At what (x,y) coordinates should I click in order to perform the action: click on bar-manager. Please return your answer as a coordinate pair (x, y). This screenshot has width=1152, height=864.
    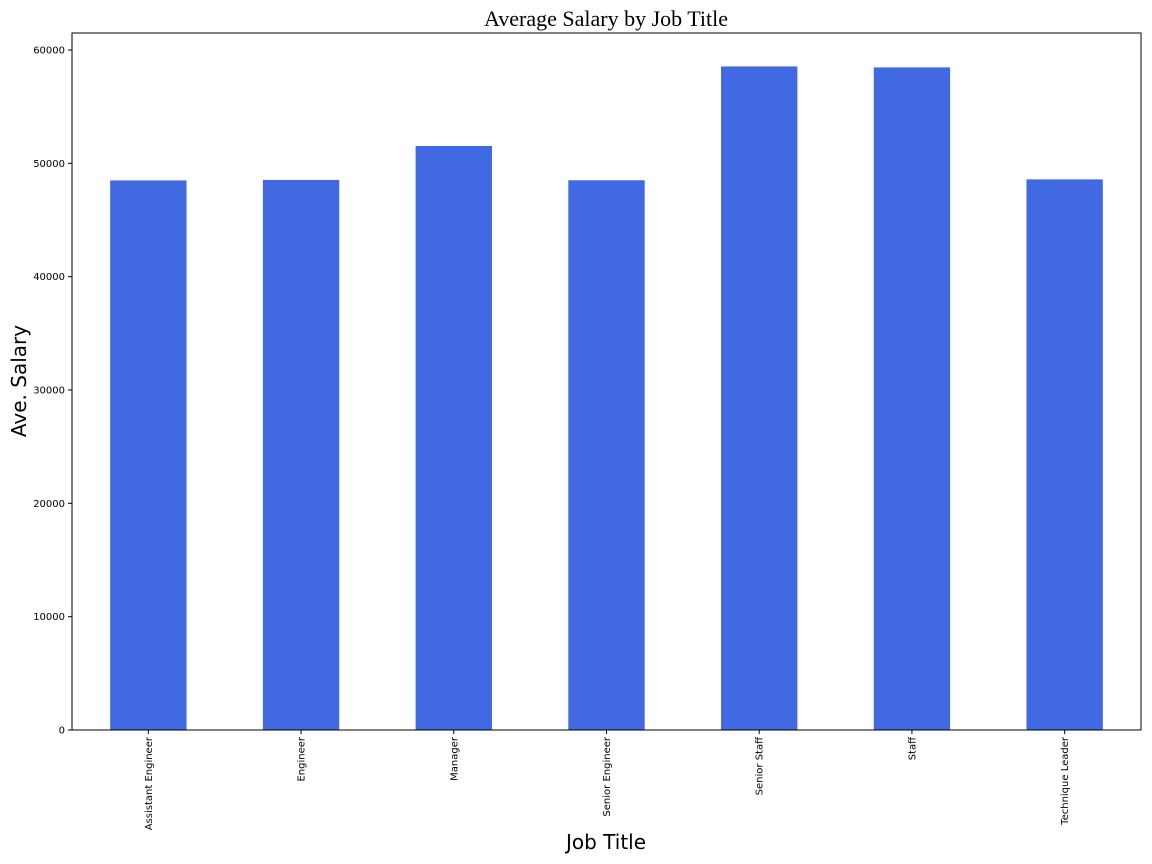
    Looking at the image, I should click on (453, 437).